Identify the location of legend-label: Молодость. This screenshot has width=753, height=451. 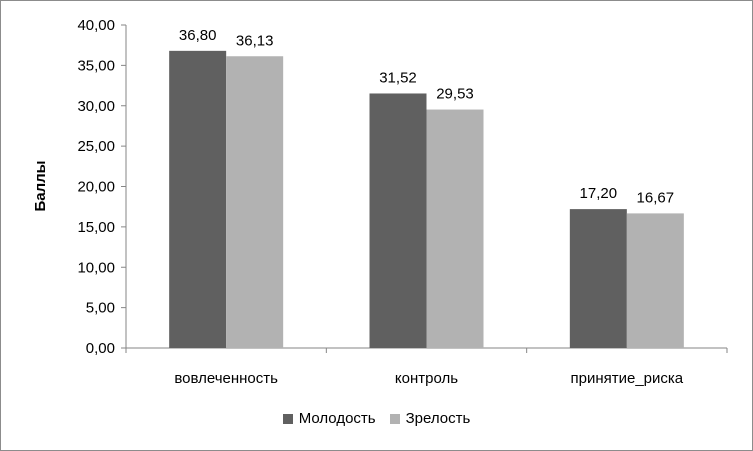
(337, 418).